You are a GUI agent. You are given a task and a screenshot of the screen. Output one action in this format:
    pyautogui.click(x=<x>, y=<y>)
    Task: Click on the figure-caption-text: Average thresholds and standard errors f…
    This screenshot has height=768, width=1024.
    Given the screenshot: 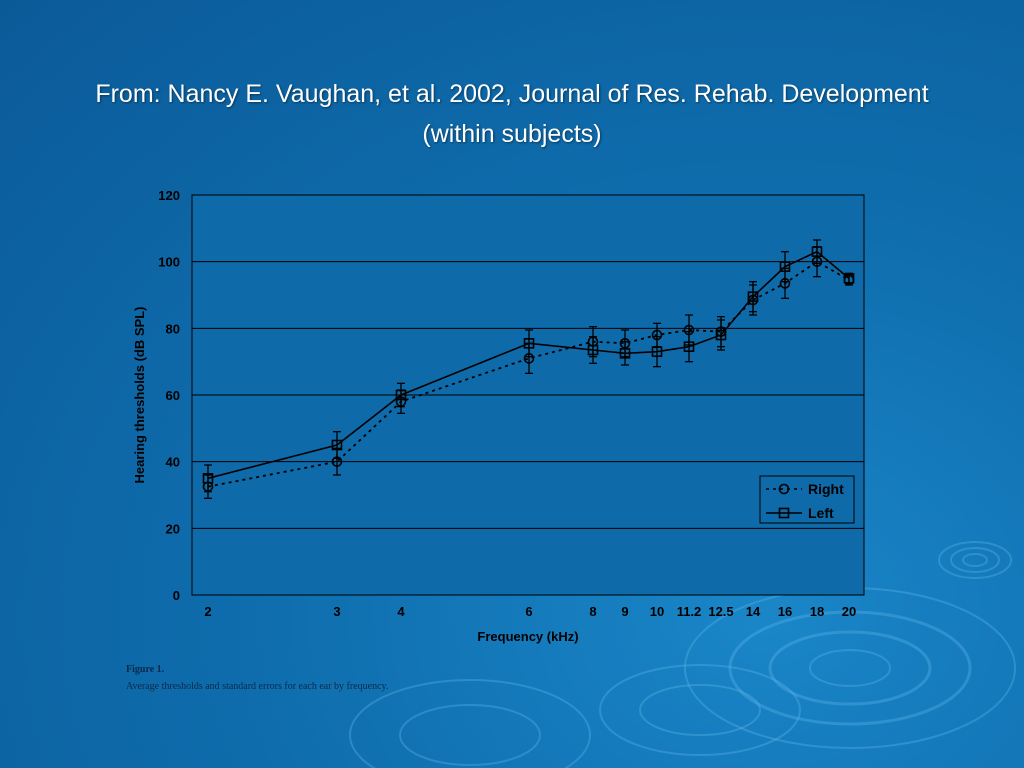 What is the action you would take?
    pyautogui.click(x=257, y=686)
    